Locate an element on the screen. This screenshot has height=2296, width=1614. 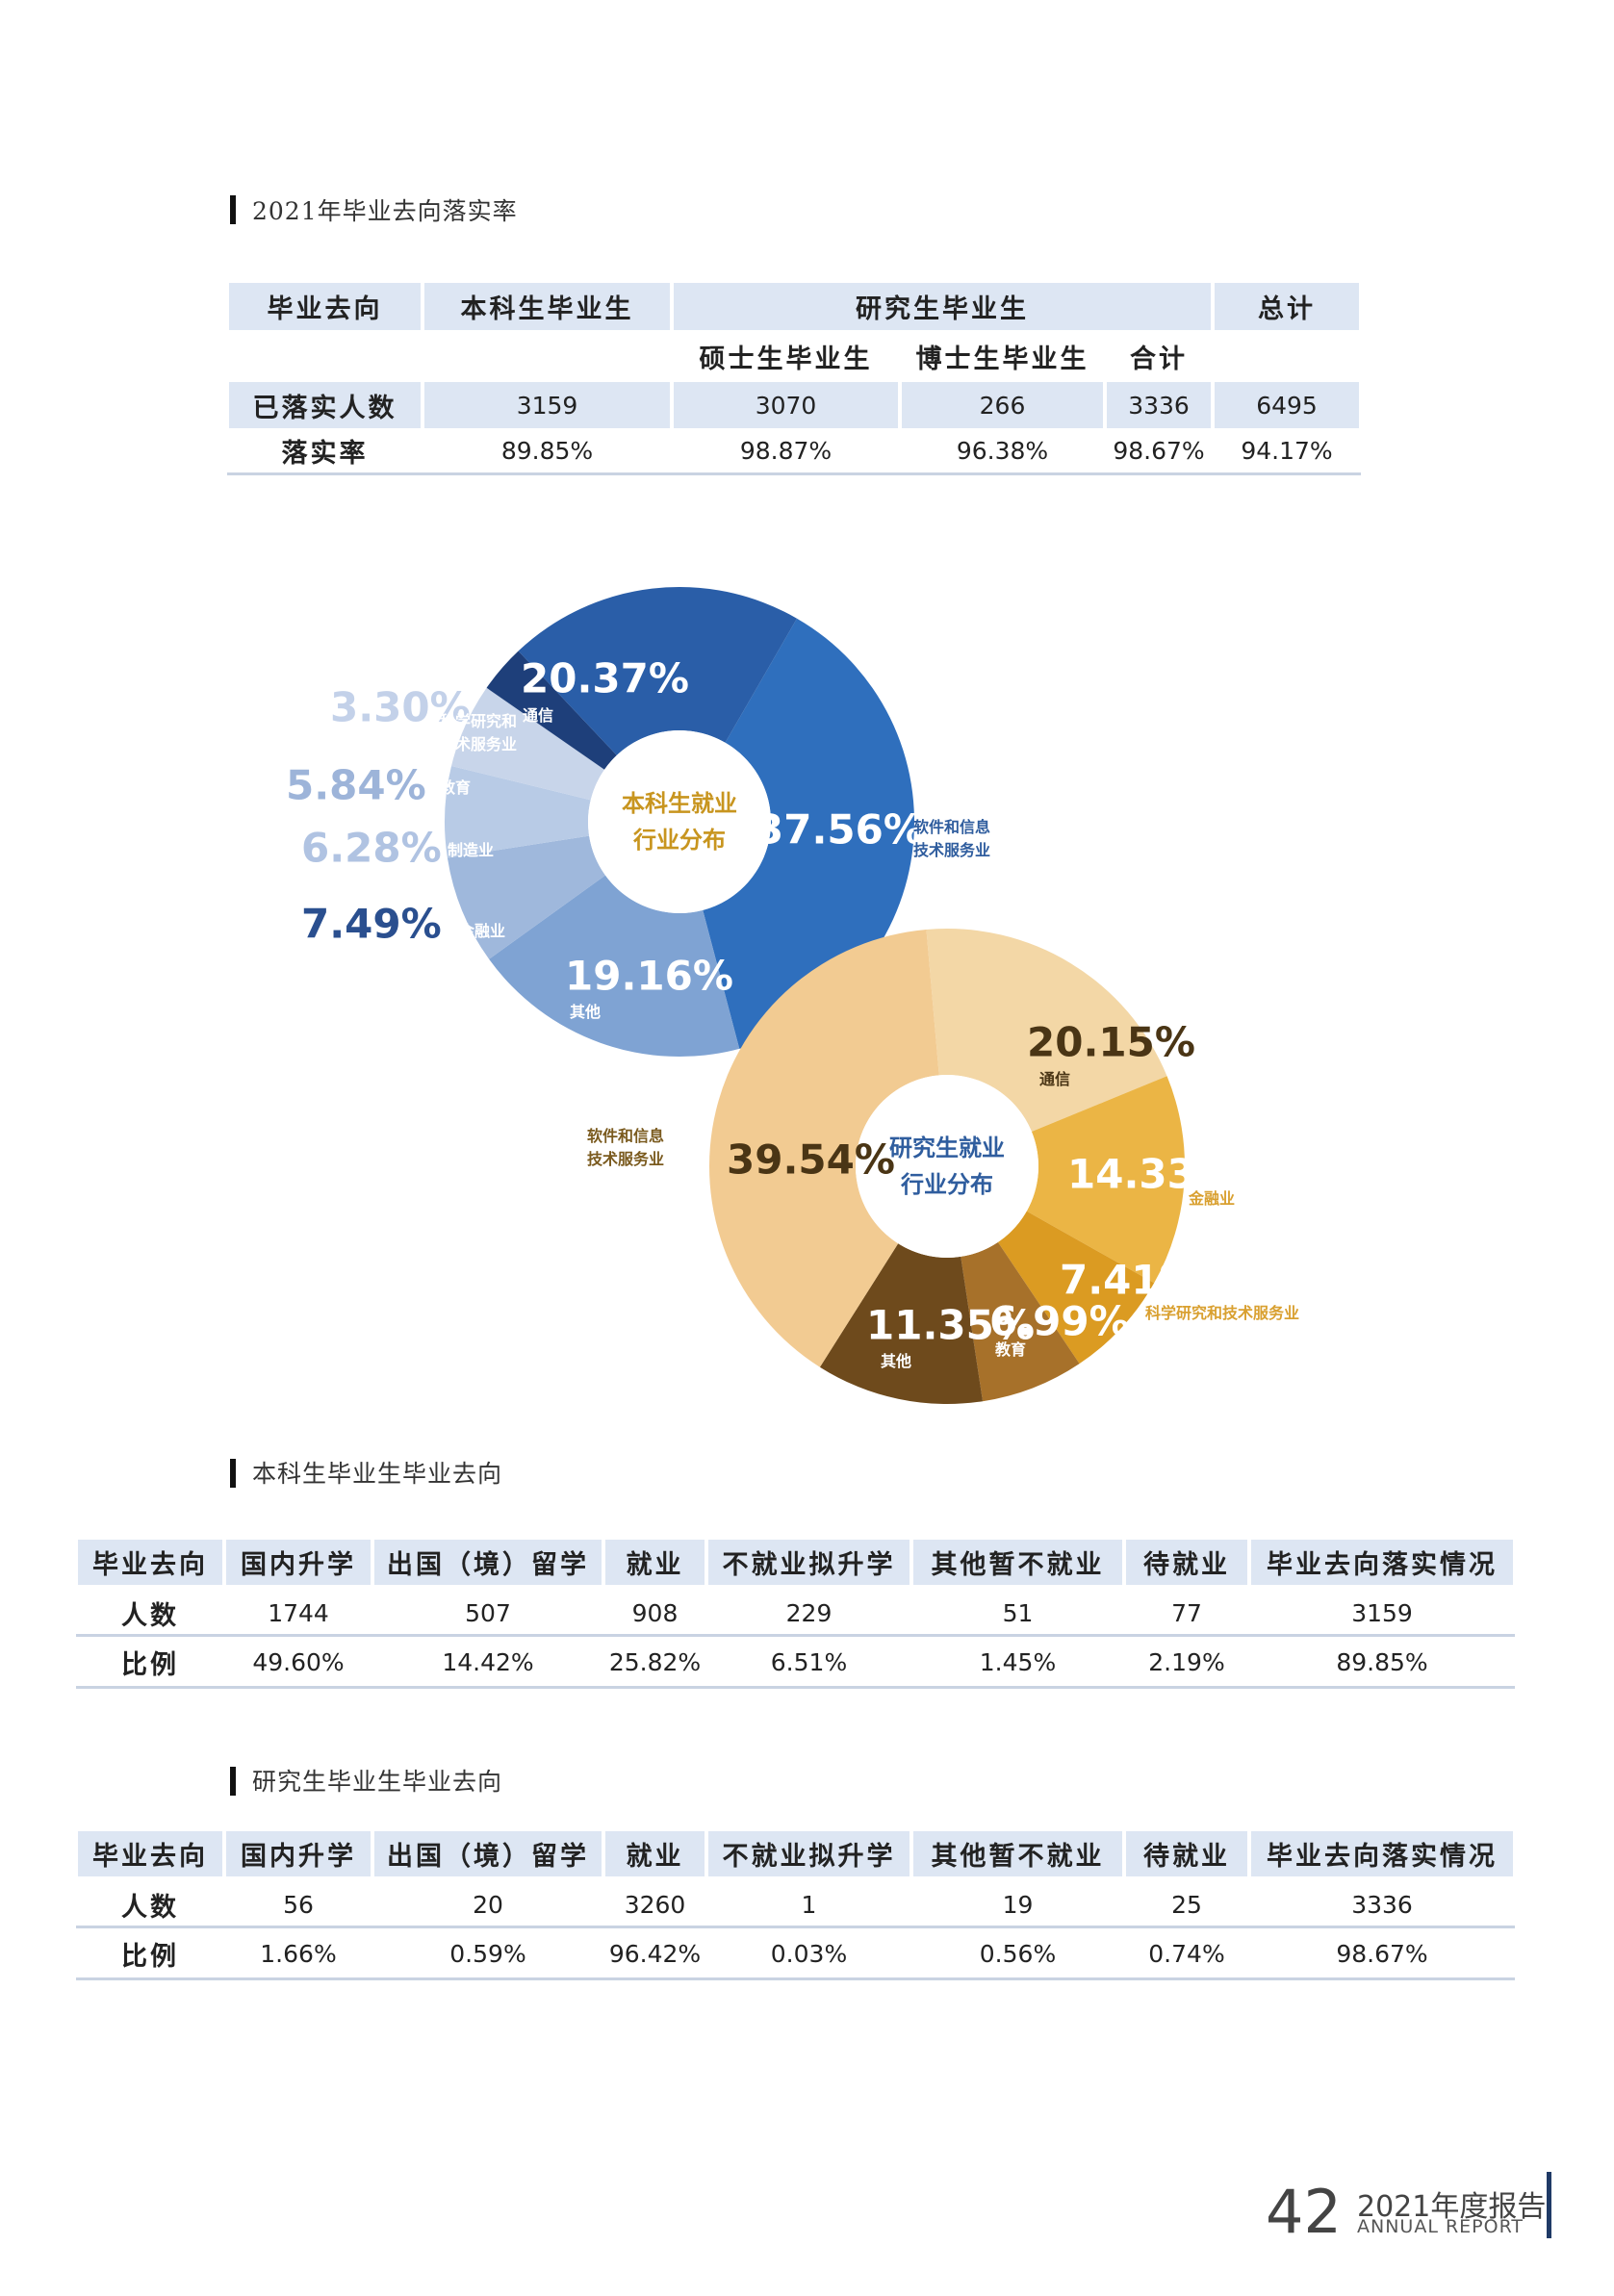
footer-title: 2021年度报告 is located at coordinates (1452, 2207).